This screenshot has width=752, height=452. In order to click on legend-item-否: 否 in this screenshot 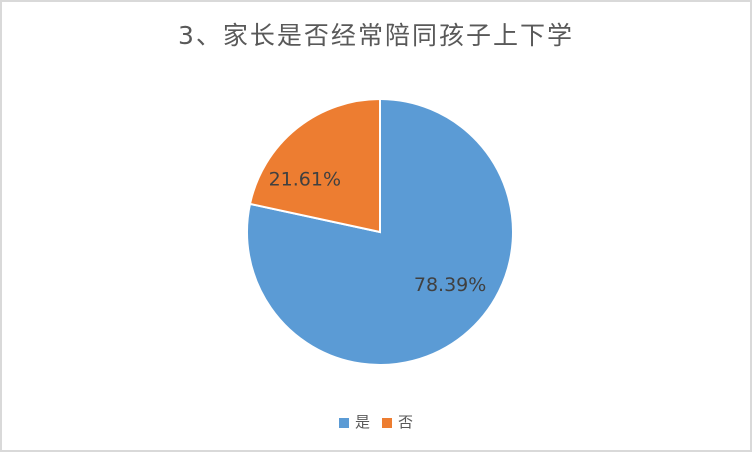, I will do `click(397, 422)`.